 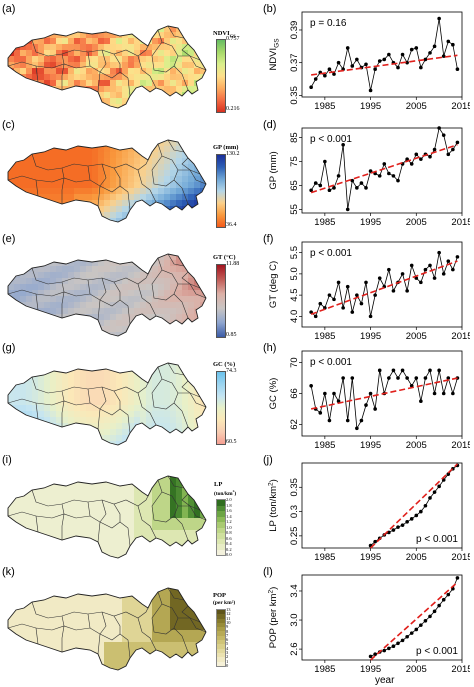 I want to click on panel-label-l: (l), so click(x=268, y=572).